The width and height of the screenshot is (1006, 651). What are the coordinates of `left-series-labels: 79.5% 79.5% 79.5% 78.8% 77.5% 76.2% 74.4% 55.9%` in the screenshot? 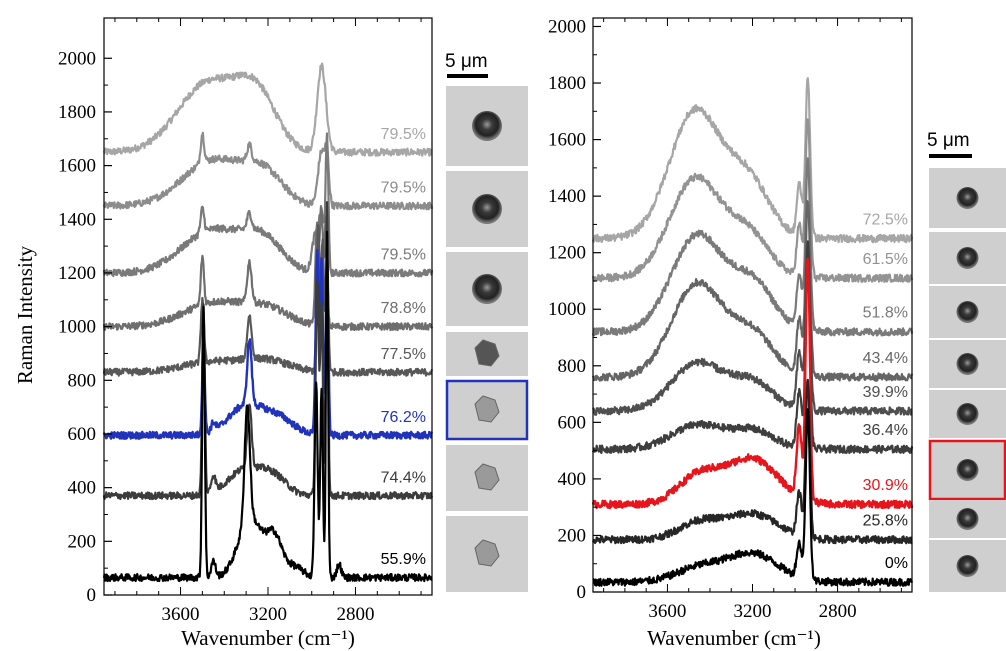 It's located at (403, 347).